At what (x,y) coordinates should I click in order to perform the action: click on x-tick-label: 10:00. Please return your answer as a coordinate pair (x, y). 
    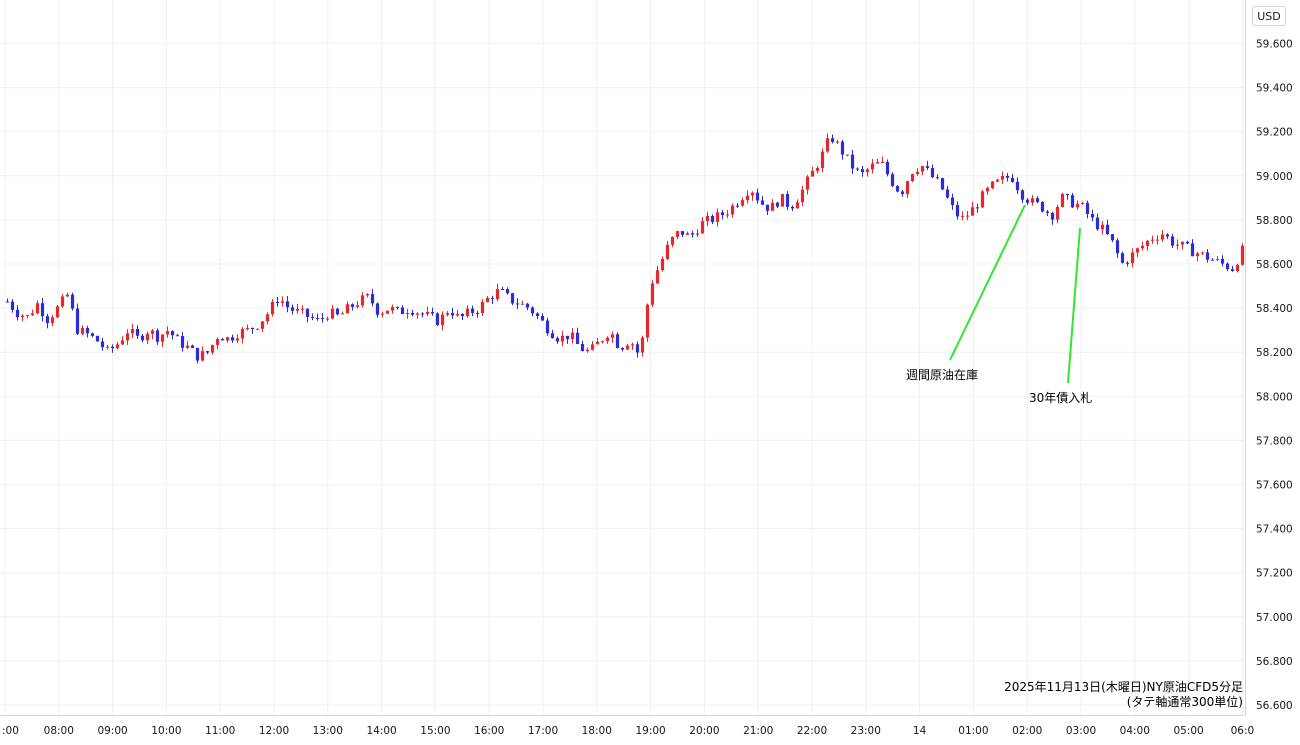
    Looking at the image, I should click on (166, 731).